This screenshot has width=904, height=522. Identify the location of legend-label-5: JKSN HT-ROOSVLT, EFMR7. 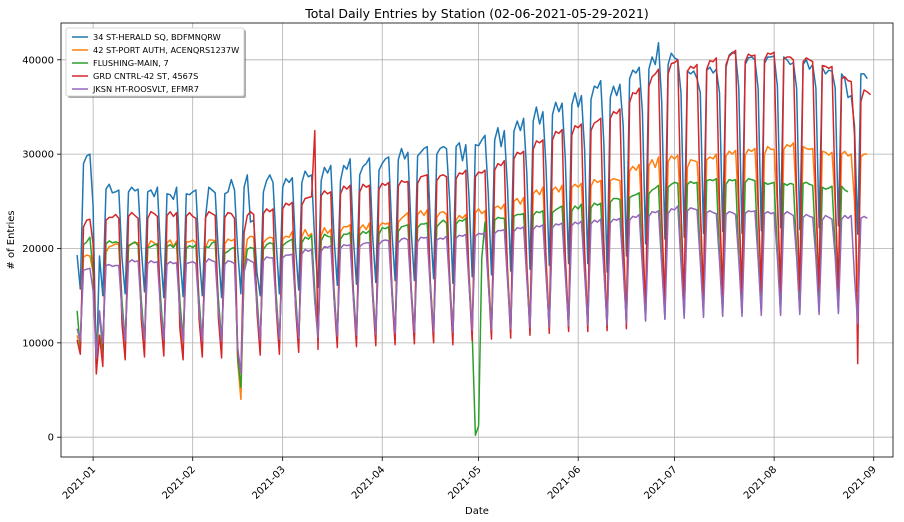
(145, 89).